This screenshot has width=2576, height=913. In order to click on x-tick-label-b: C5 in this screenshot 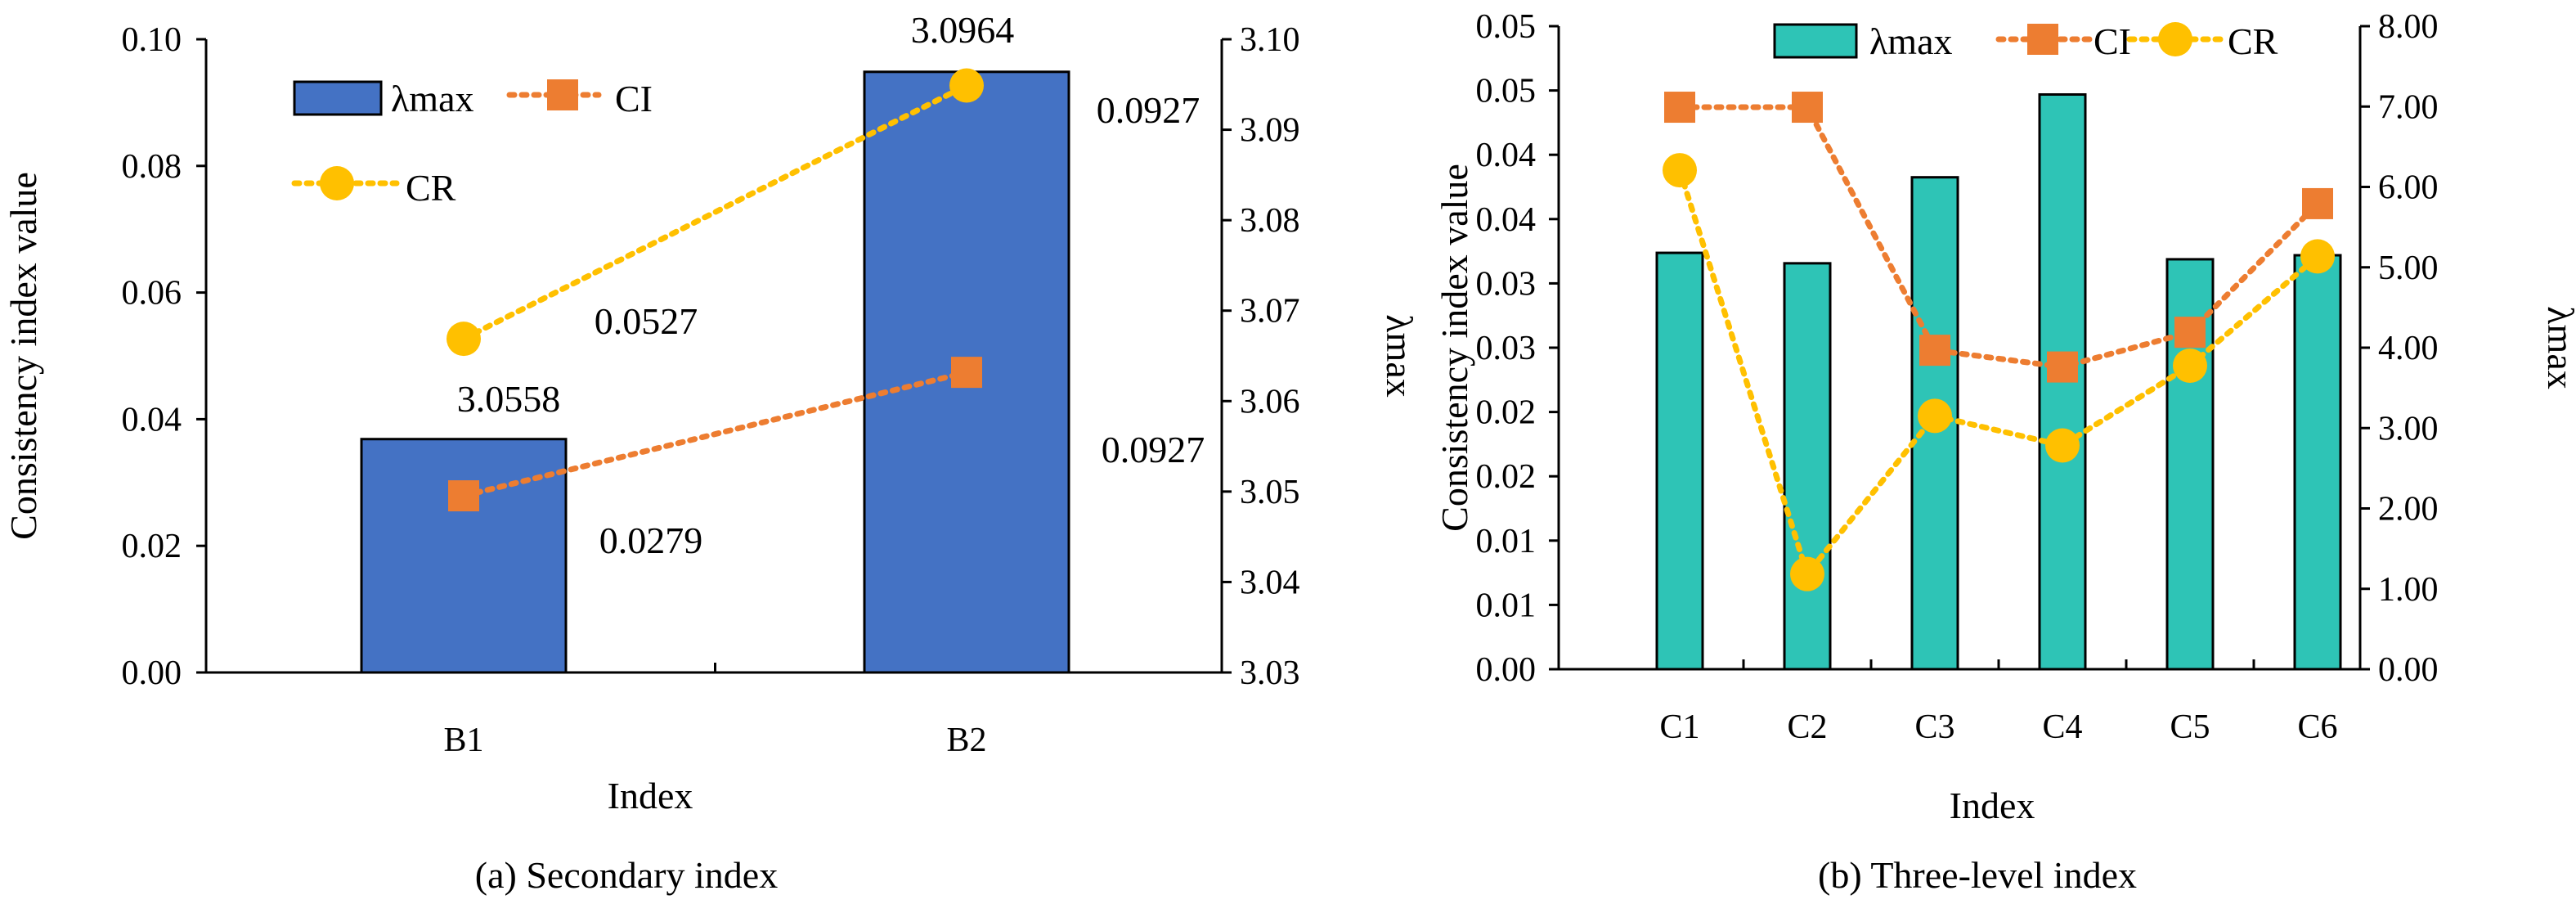, I will do `click(2190, 727)`.